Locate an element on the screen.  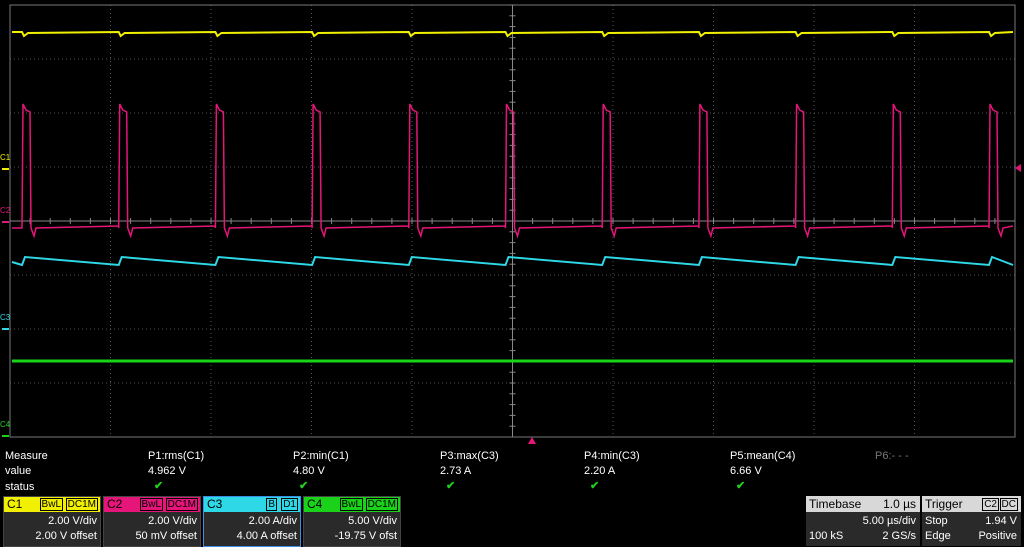
channel-scale: 2.00 A/div is located at coordinates (272, 521).